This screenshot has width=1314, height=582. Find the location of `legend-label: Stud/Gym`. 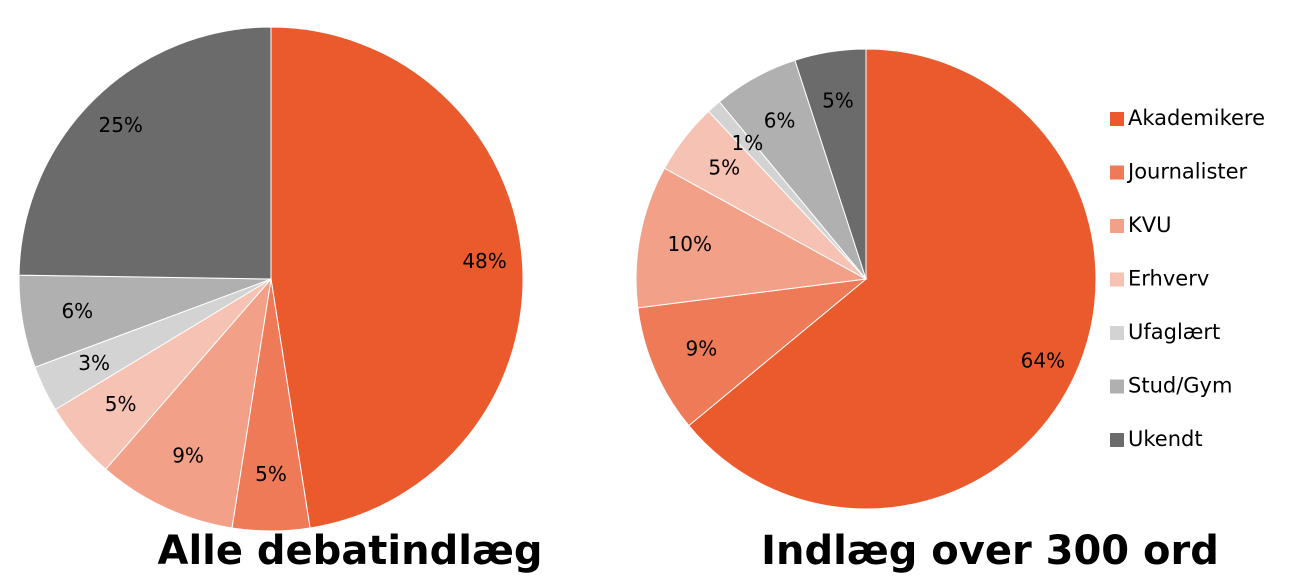

legend-label: Stud/Gym is located at coordinates (1180, 386).